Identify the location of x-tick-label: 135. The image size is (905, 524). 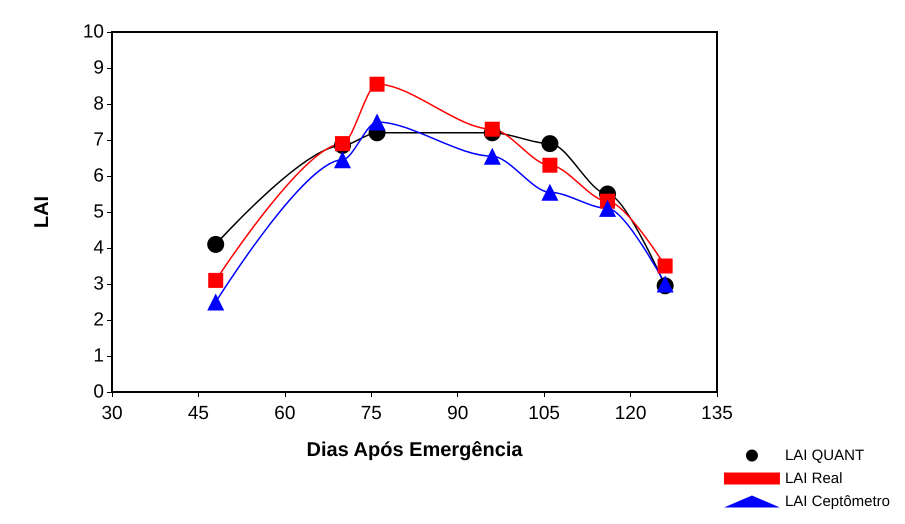
(717, 413).